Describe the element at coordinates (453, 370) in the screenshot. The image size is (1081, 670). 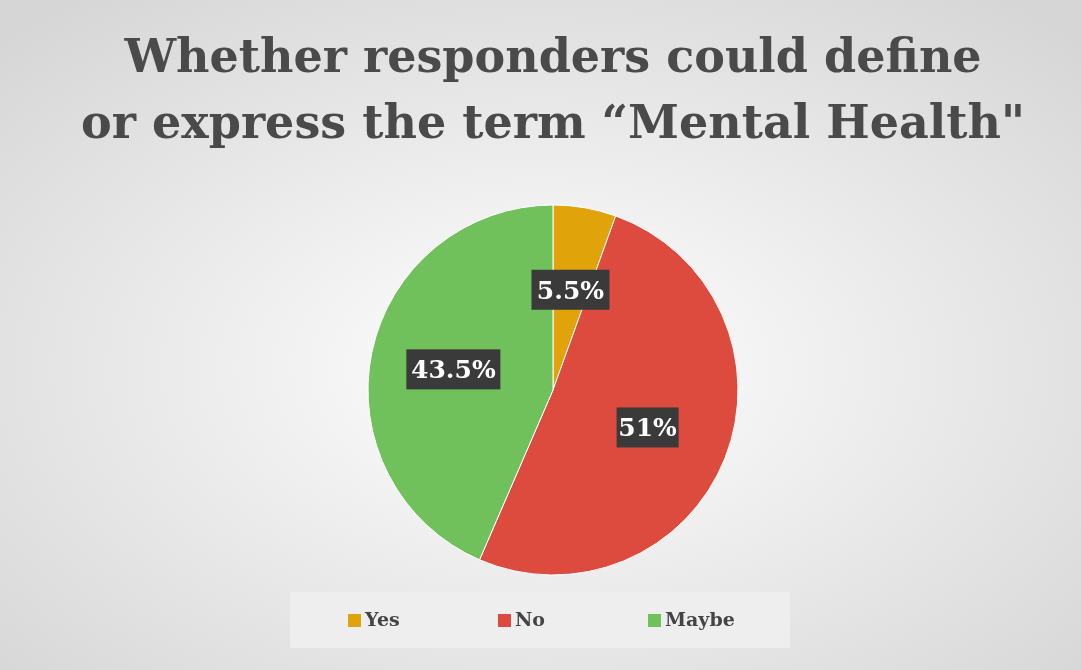
I see `data-label: 43.5%` at that location.